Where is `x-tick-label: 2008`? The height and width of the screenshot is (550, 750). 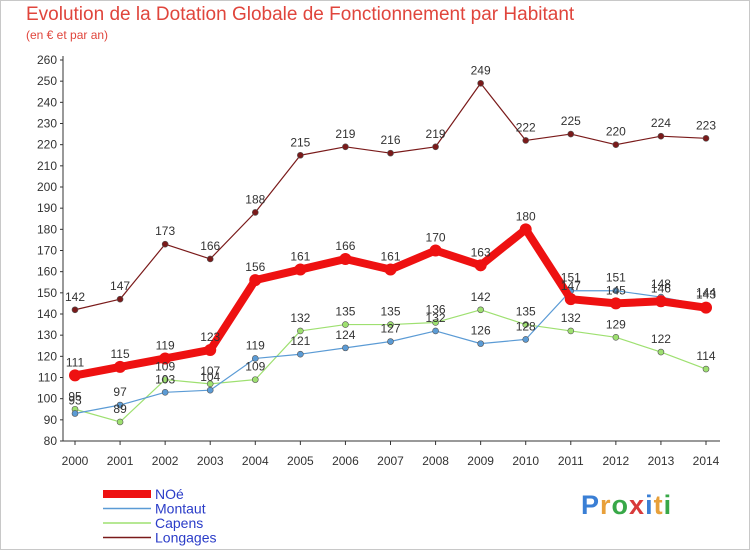
x-tick-label: 2008 is located at coordinates (435, 461).